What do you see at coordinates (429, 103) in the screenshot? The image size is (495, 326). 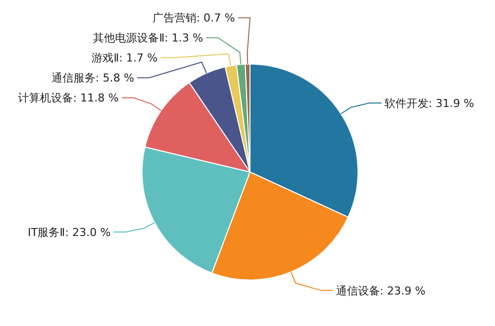 I see `slice-label: 软件开发: 31.9 %` at bounding box center [429, 103].